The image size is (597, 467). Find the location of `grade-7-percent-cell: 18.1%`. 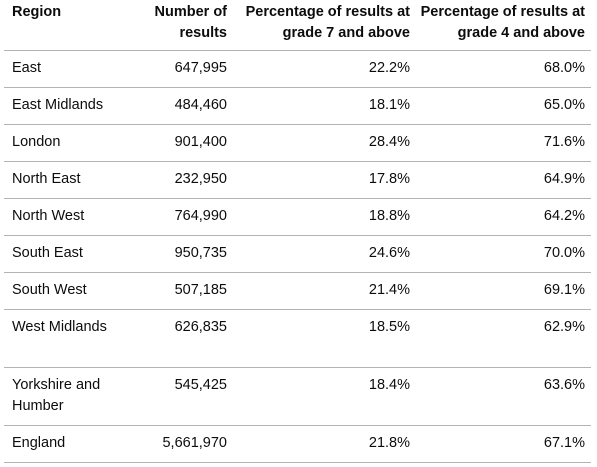

grade-7-percent-cell: 18.1% is located at coordinates (324, 106).